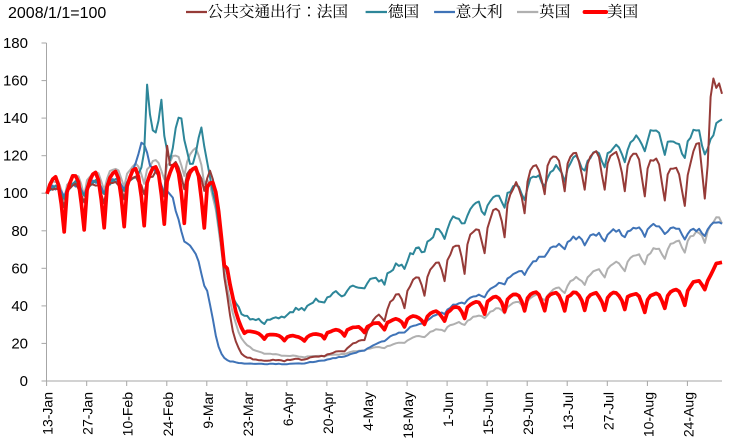 This screenshot has height=447, width=729. Describe the element at coordinates (19, 306) in the screenshot. I see `svg-text: 40` at that location.